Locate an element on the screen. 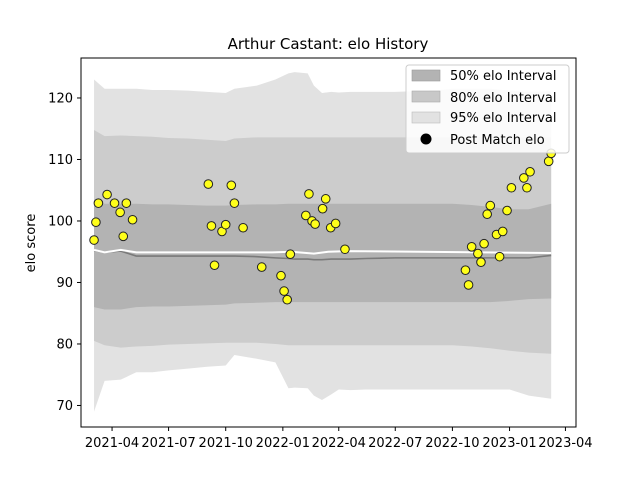 Image resolution: width=640 pixels, height=480 pixels. legend-marker-point is located at coordinates (426, 139).